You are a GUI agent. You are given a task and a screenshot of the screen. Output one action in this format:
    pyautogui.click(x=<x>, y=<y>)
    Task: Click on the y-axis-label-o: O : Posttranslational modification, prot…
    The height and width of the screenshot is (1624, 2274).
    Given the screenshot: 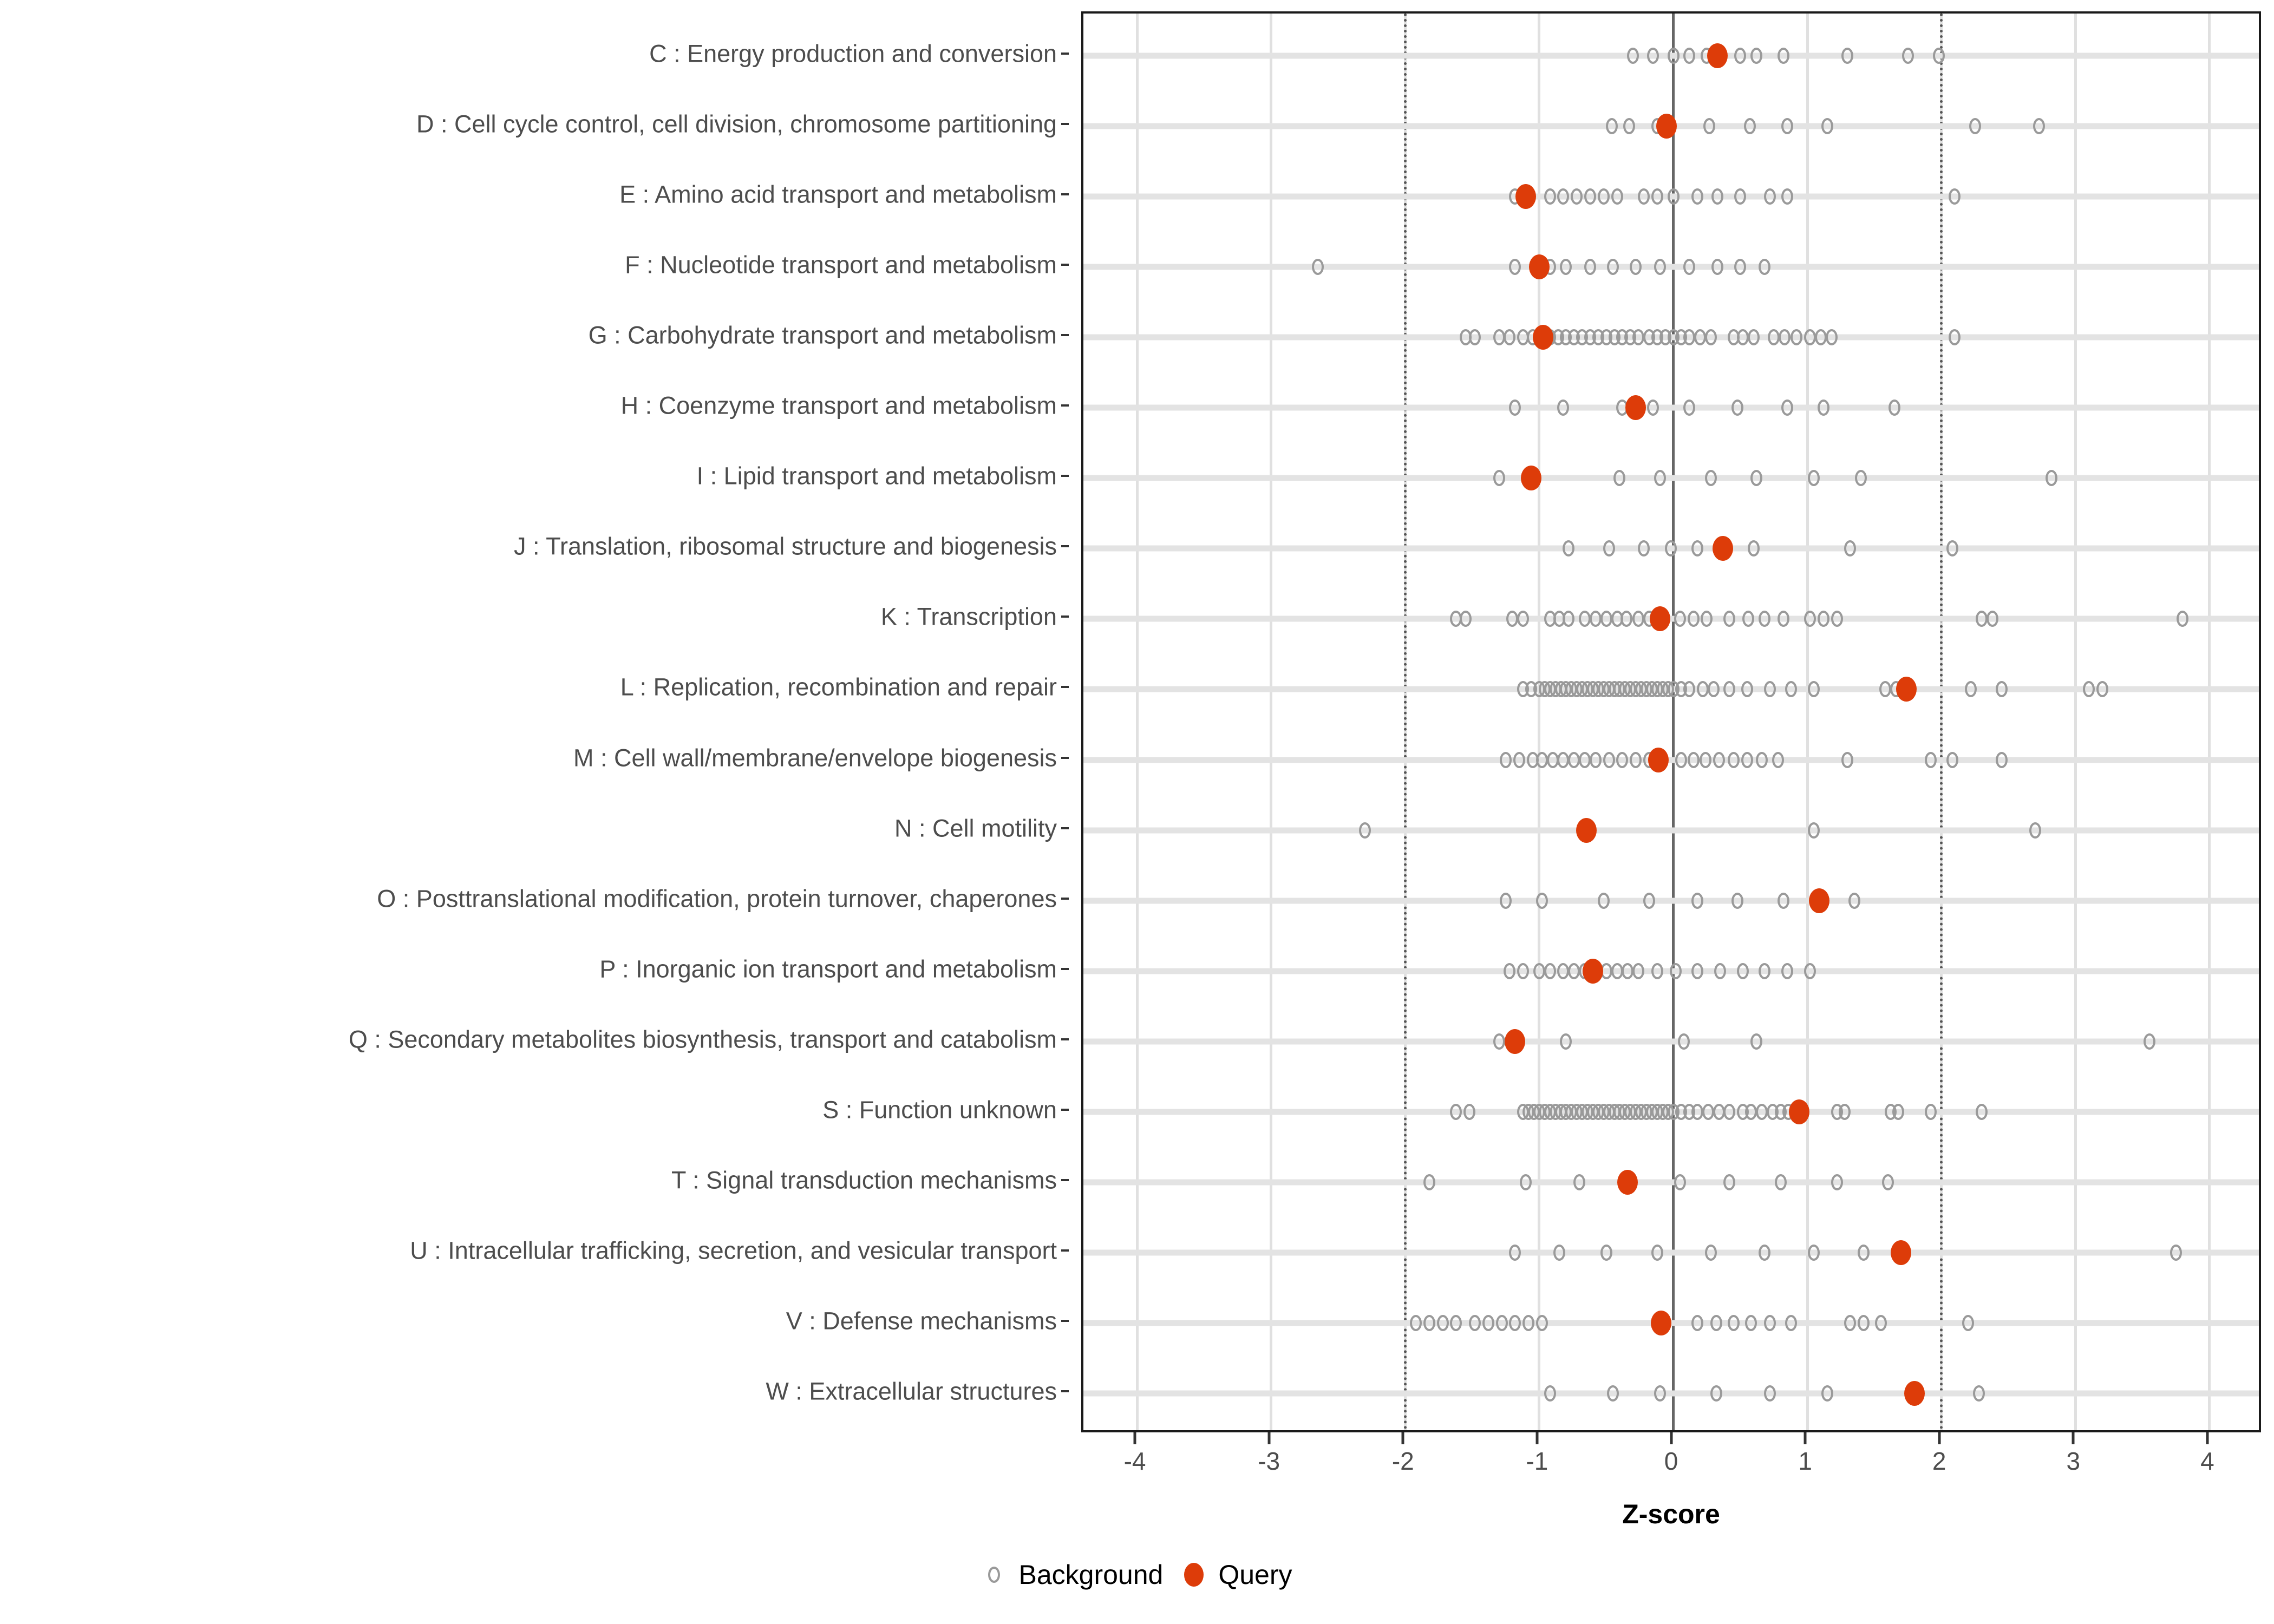 What is the action you would take?
    pyautogui.click(x=717, y=899)
    